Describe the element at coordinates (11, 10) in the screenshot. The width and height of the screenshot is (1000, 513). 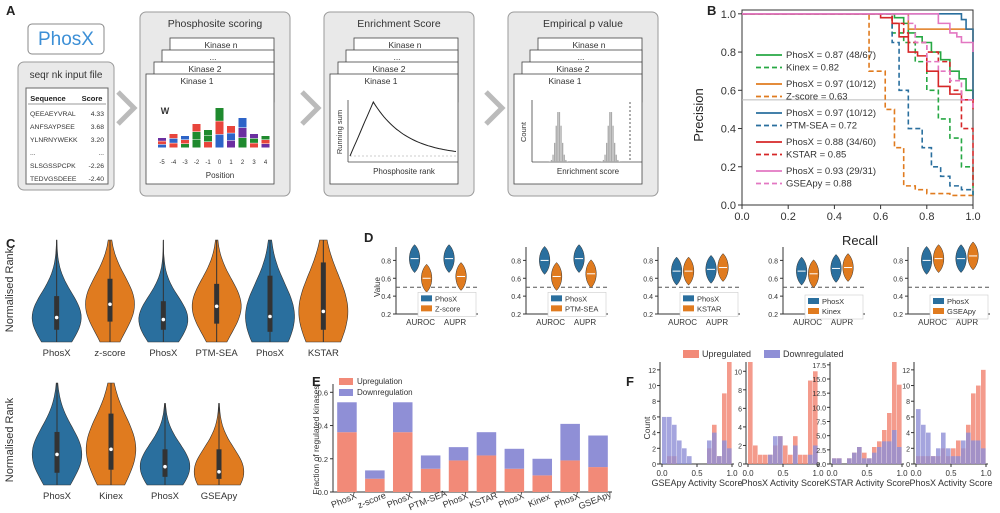
I see `panel-a-label: A` at that location.